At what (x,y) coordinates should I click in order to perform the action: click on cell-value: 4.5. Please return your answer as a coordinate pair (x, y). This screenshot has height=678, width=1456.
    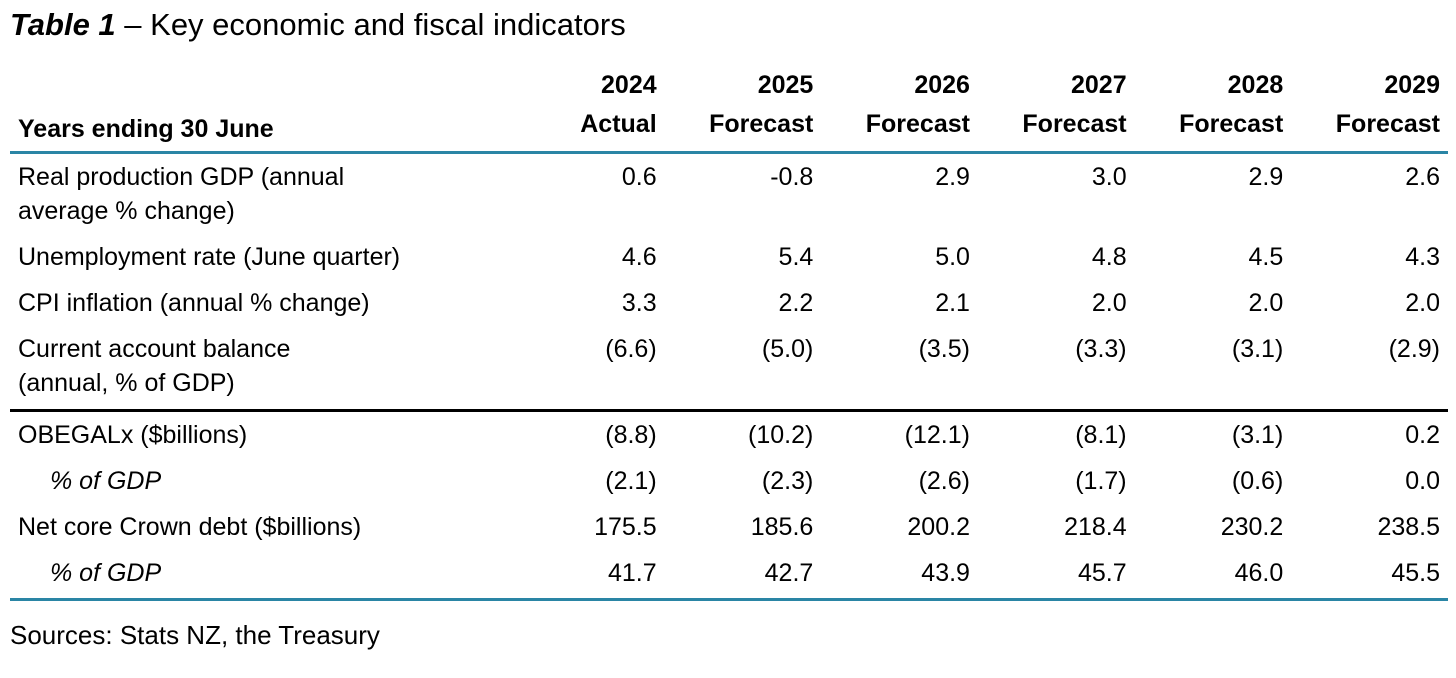
    Looking at the image, I should click on (1266, 257).